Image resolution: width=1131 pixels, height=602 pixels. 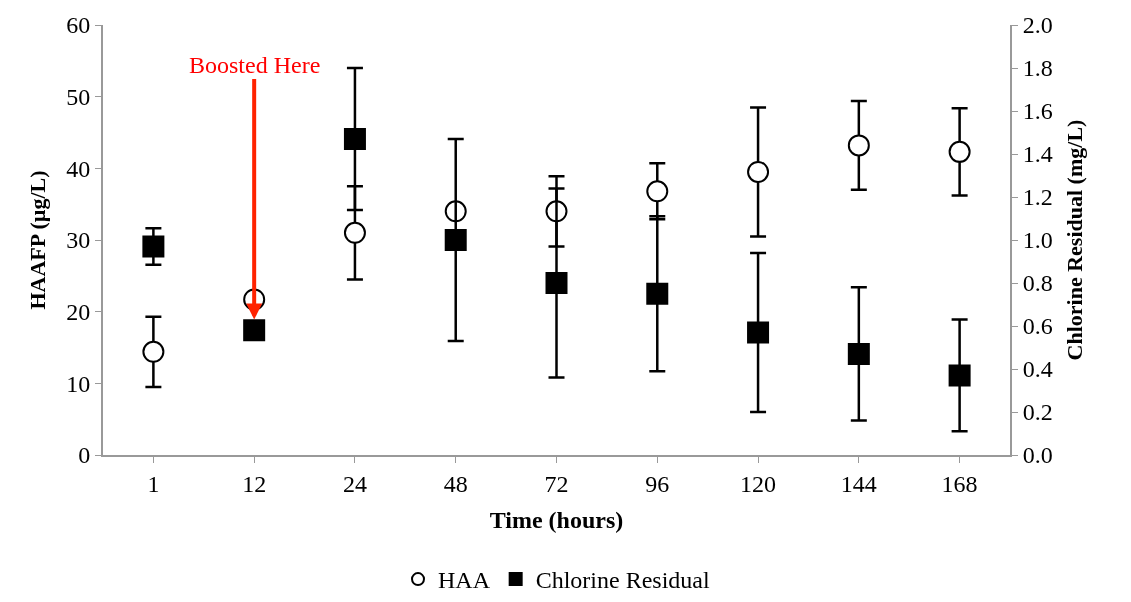 What do you see at coordinates (1037, 369) in the screenshot?
I see `y2-tick-label: 0.4` at bounding box center [1037, 369].